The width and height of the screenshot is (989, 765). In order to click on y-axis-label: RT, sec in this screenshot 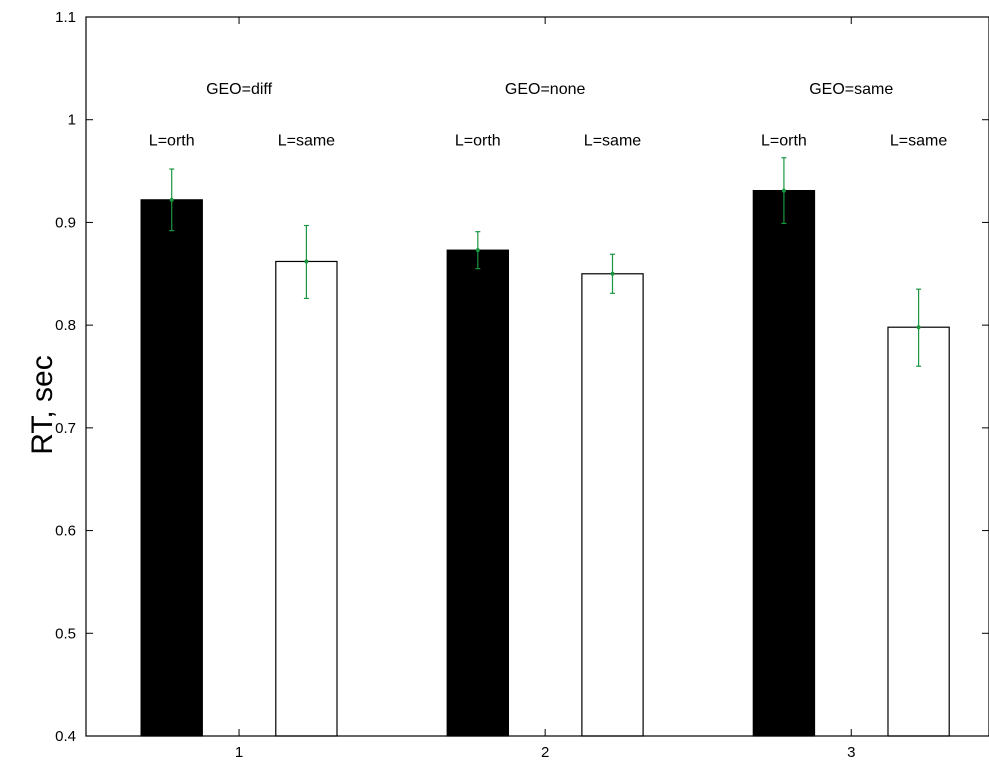, I will do `click(42, 404)`.